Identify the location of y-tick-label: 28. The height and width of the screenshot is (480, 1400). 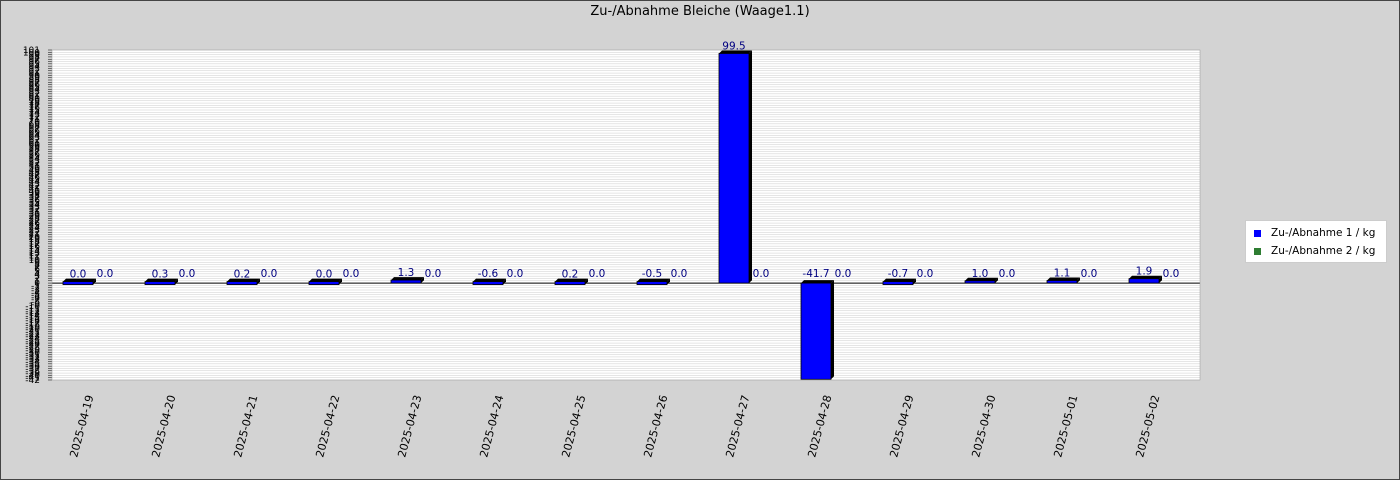
(35, 219).